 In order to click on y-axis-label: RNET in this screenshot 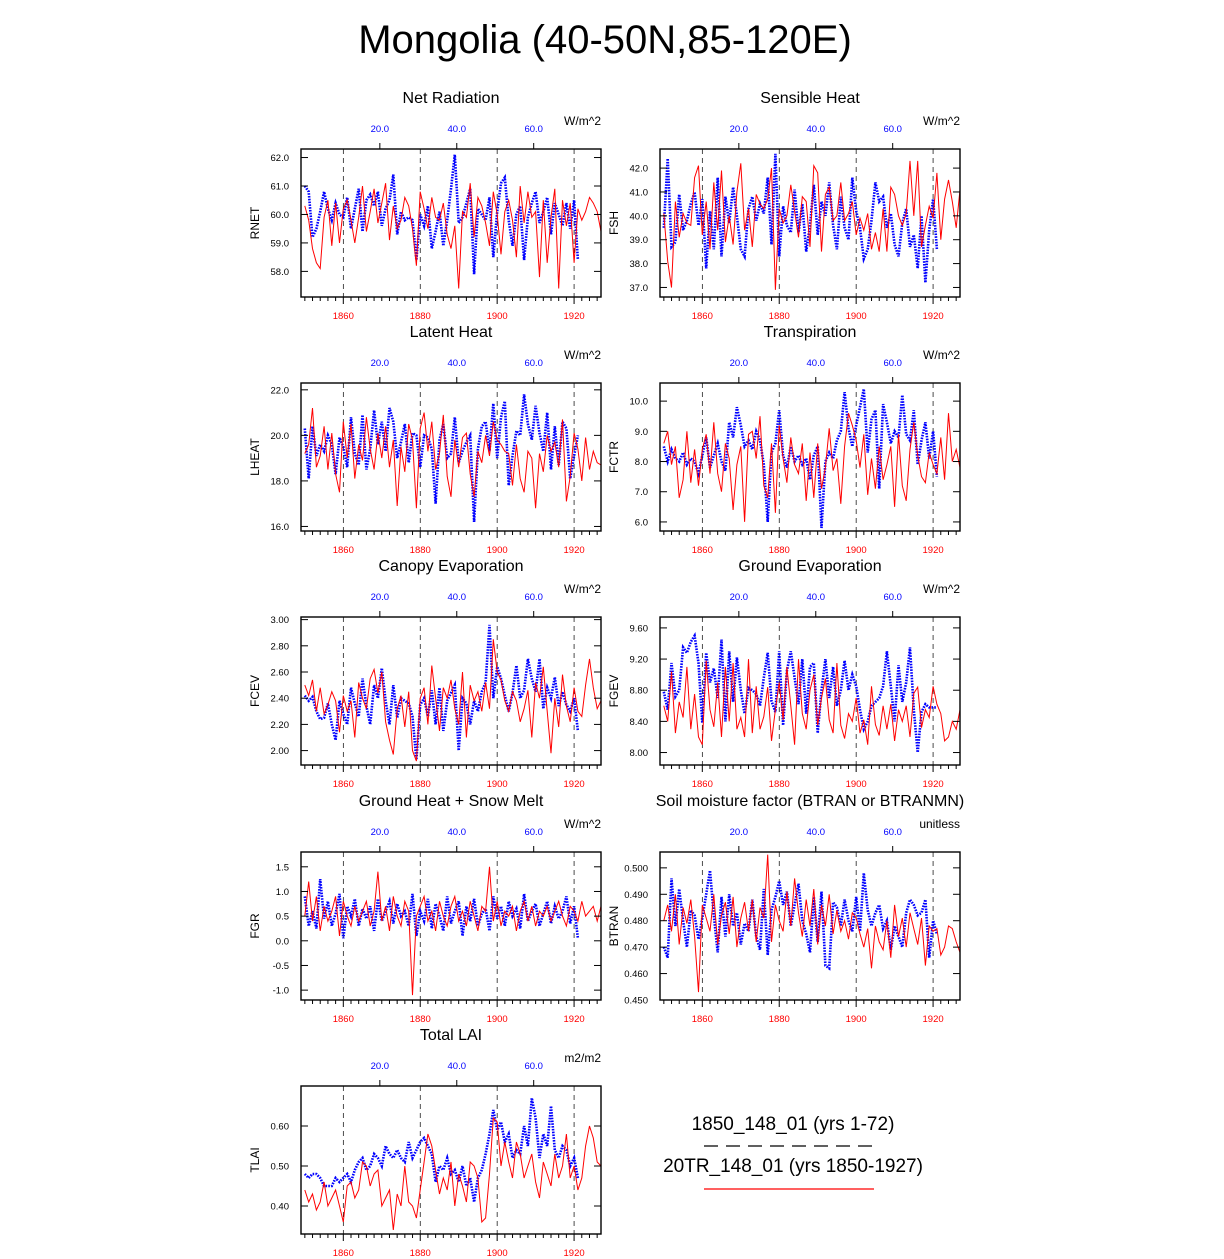, I will do `click(255, 222)`.